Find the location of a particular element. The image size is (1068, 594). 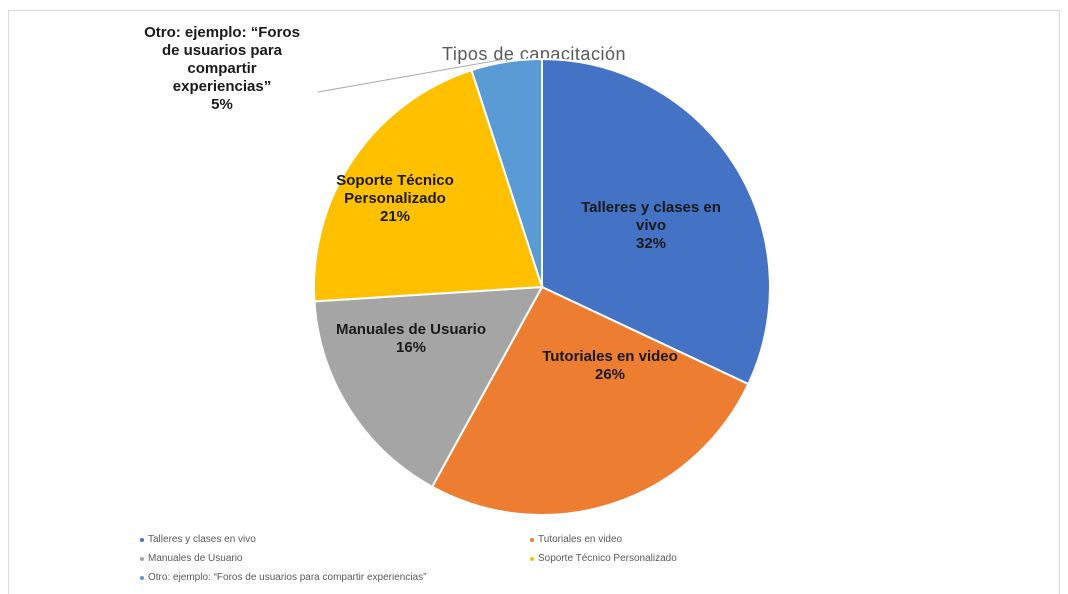

leader-line is located at coordinates (412, 75).